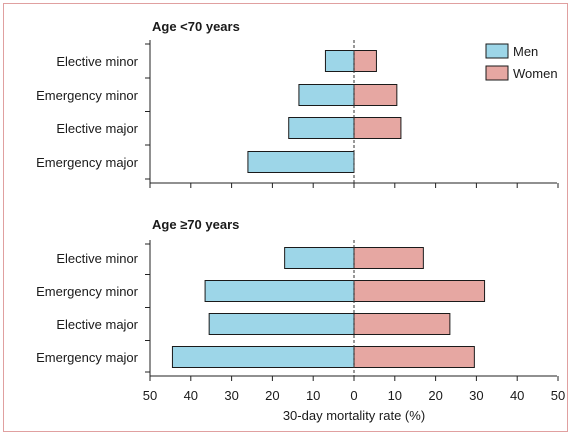 This screenshot has width=572, height=434. Describe the element at coordinates (535, 73) in the screenshot. I see `legend-label-women: Women` at that location.